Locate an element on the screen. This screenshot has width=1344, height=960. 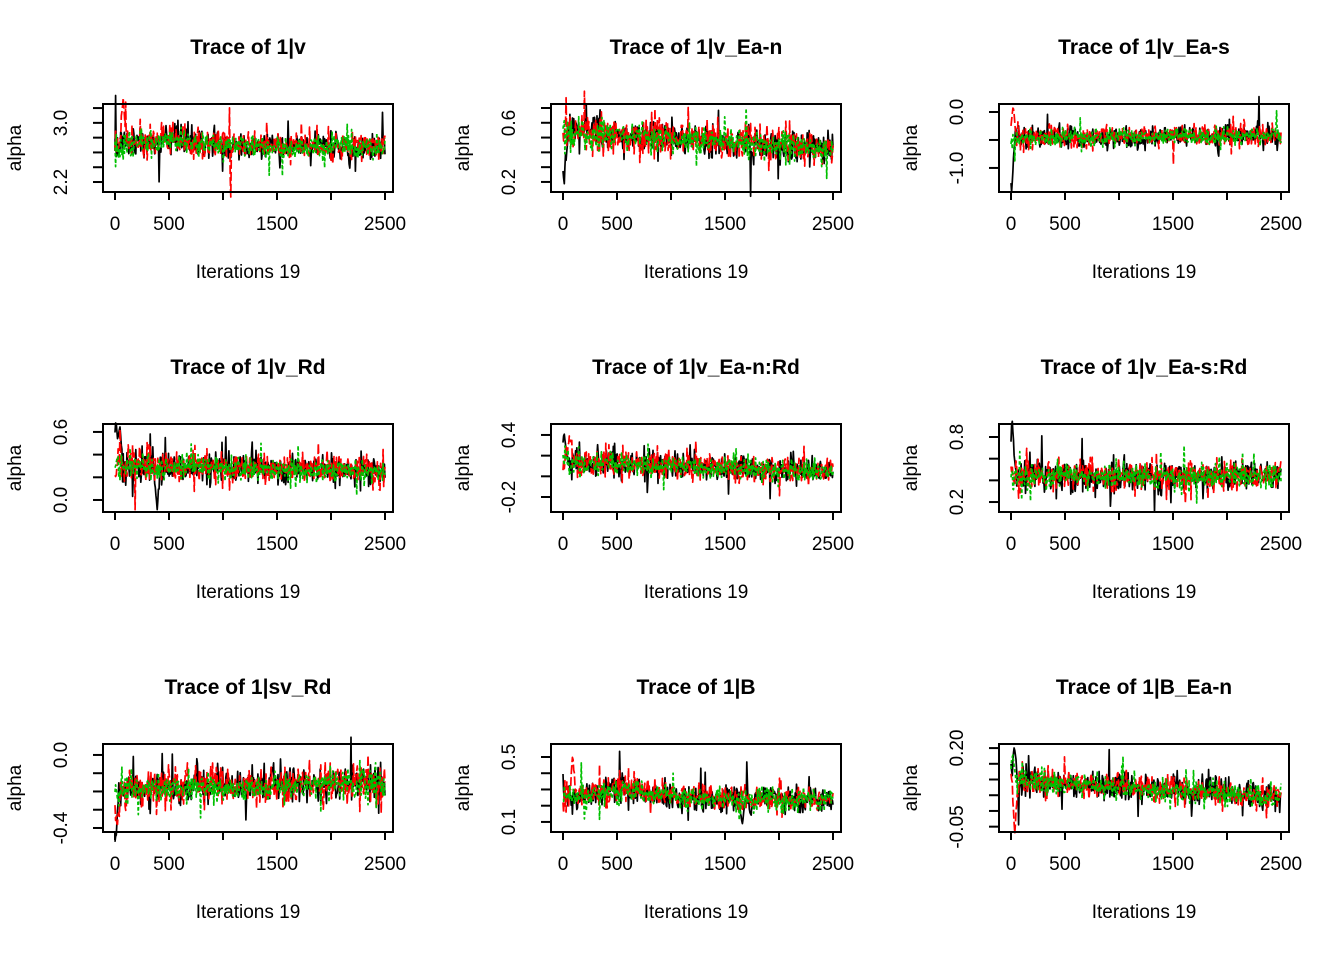
y-tick-label: 2.2 is located at coordinates (61, 182).